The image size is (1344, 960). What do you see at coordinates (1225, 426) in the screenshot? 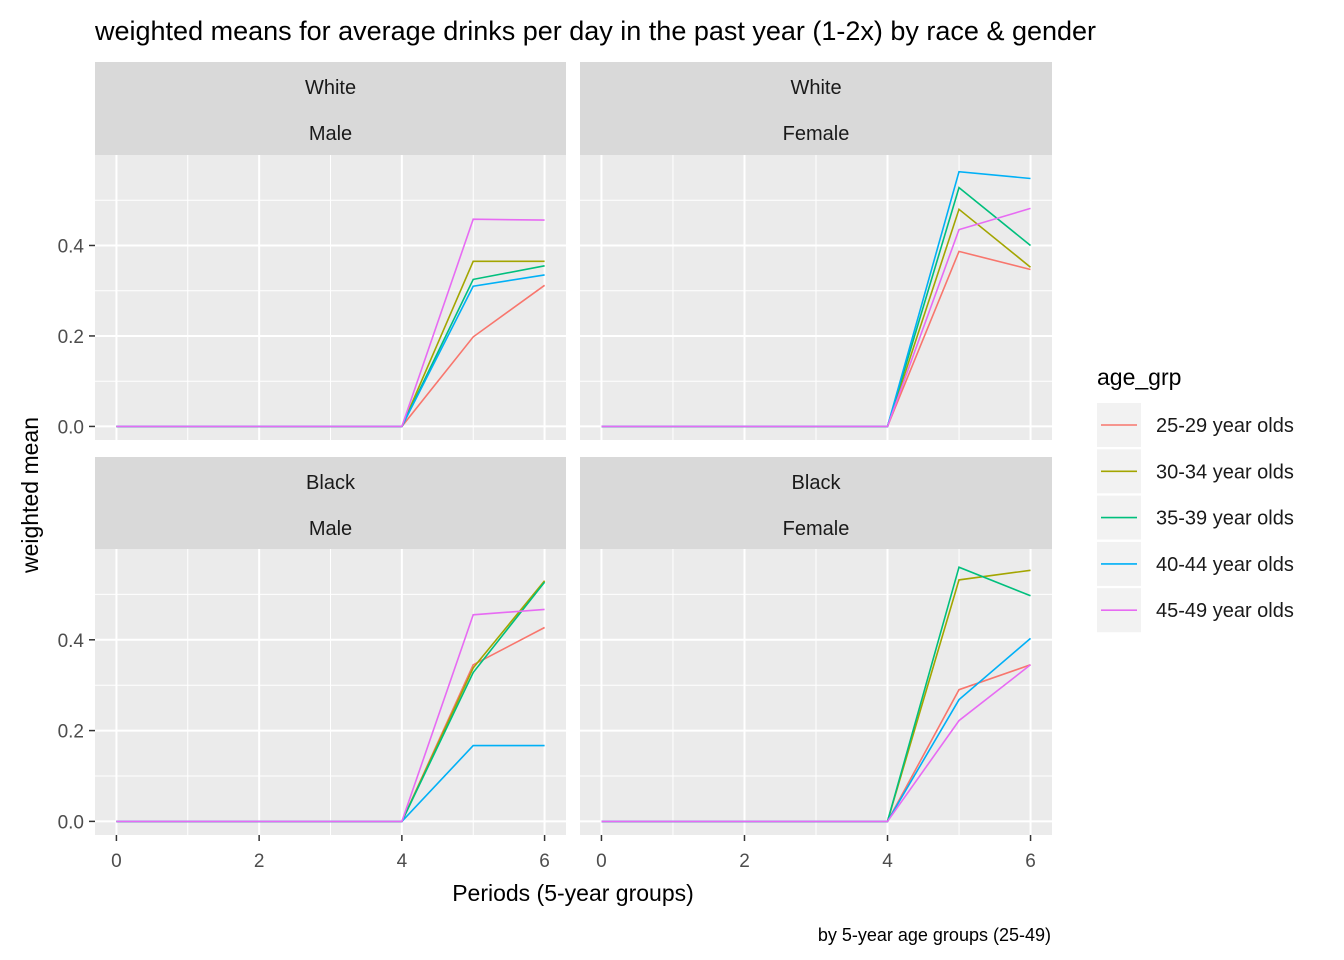
I see `legend-entry-label: 25-29 year olds` at bounding box center [1225, 426].